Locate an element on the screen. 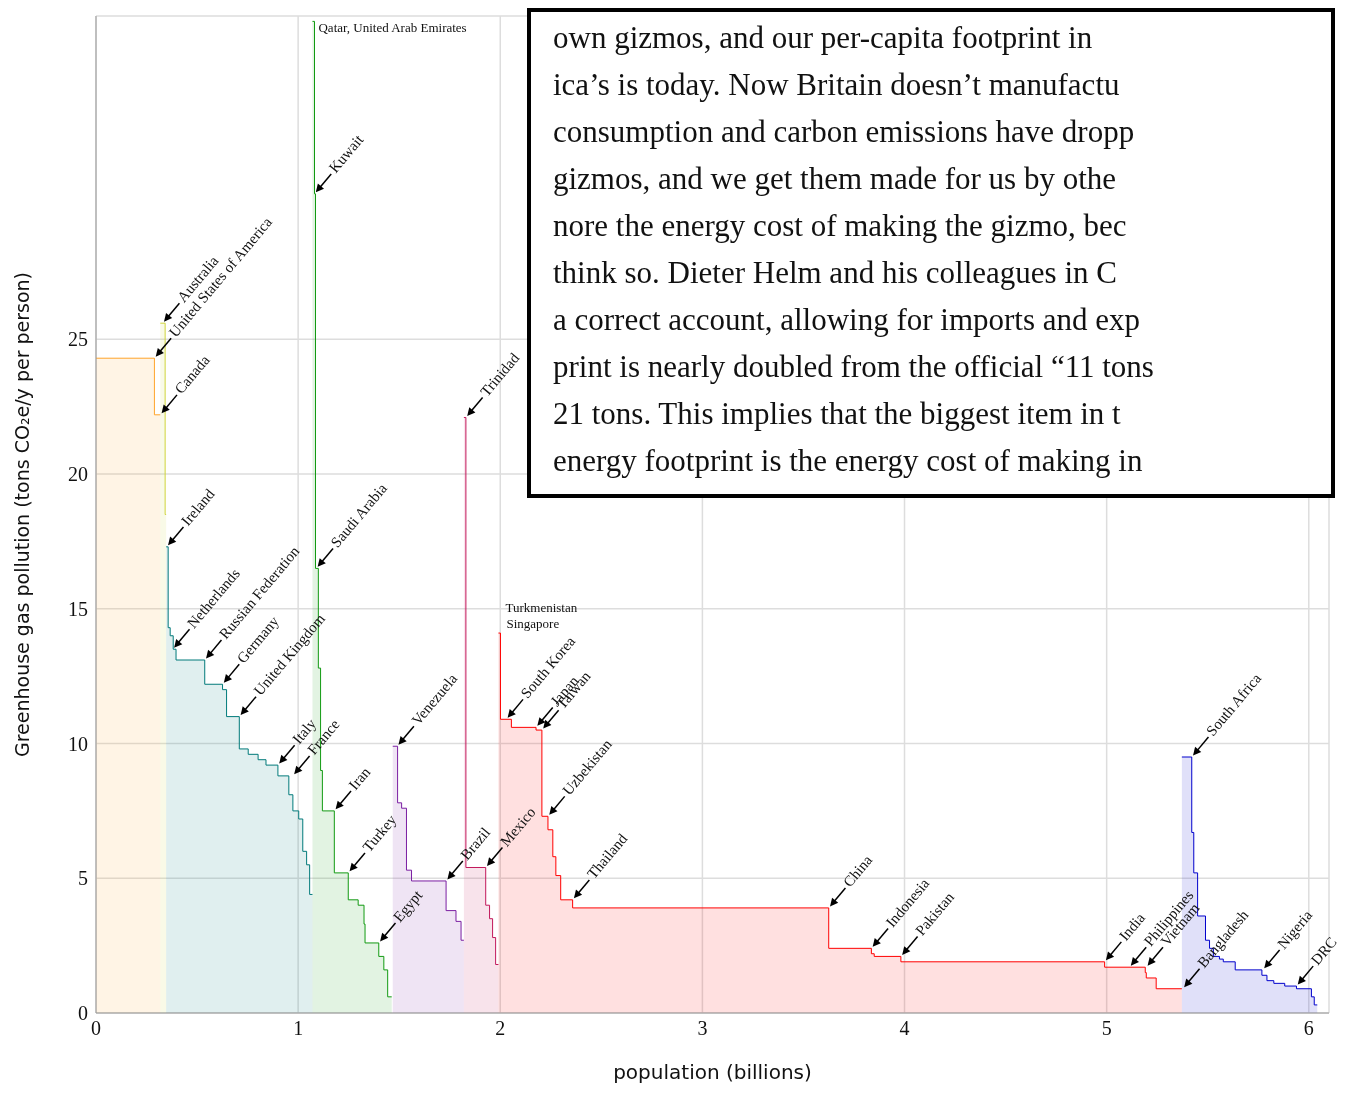  annotation: a correct account, allowing for imports and exp is located at coordinates (847, 320).